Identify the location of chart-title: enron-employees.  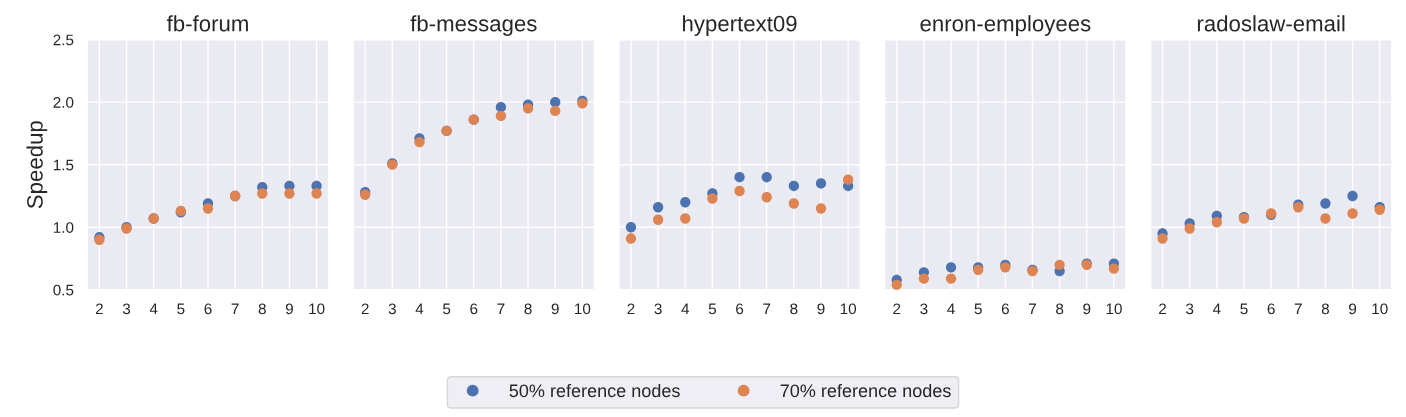
(1005, 25).